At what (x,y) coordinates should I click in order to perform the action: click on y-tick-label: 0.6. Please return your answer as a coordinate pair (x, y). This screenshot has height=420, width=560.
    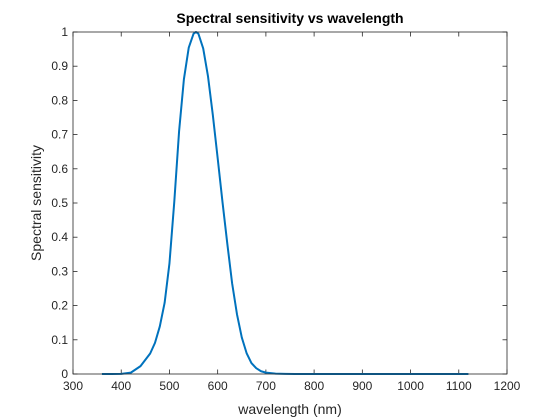
    Looking at the image, I should click on (59, 169).